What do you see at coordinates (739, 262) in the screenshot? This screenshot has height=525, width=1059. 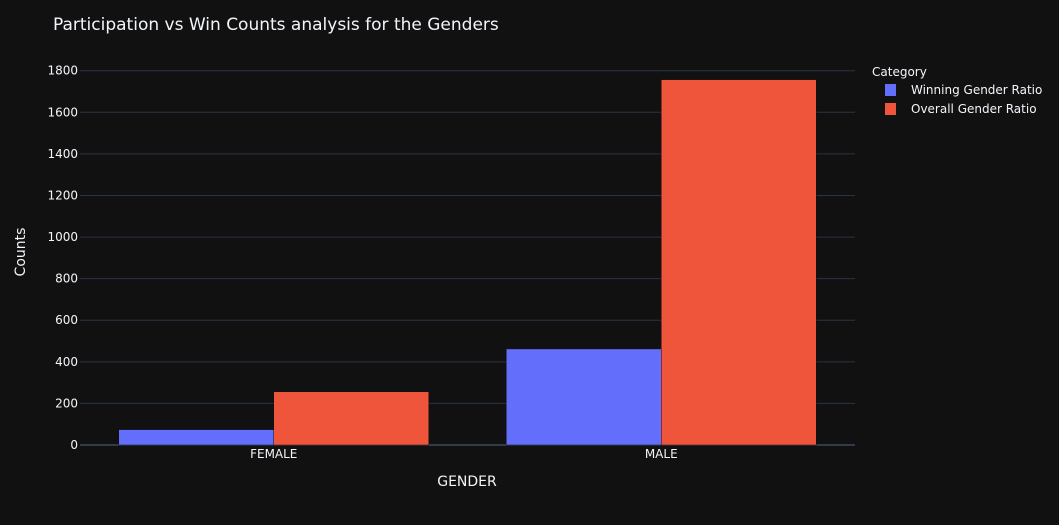 I see `bar-male-overall-gender-ratio` at bounding box center [739, 262].